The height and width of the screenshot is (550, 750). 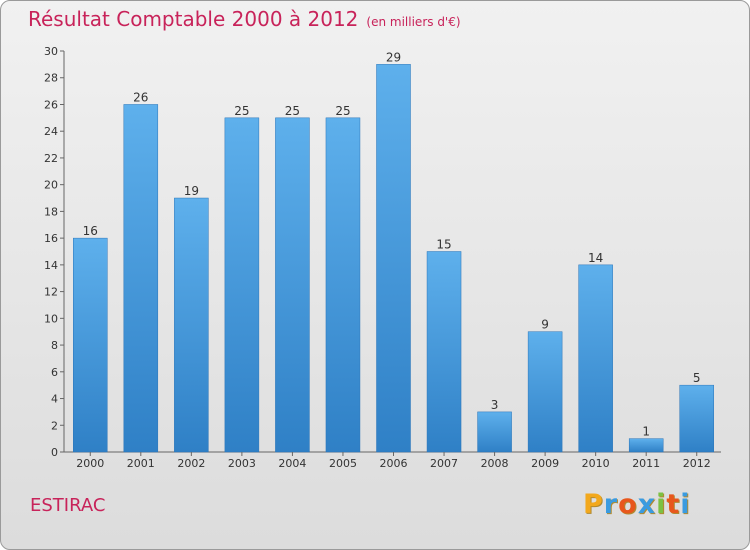 I want to click on logo-letter: r, so click(x=611, y=504).